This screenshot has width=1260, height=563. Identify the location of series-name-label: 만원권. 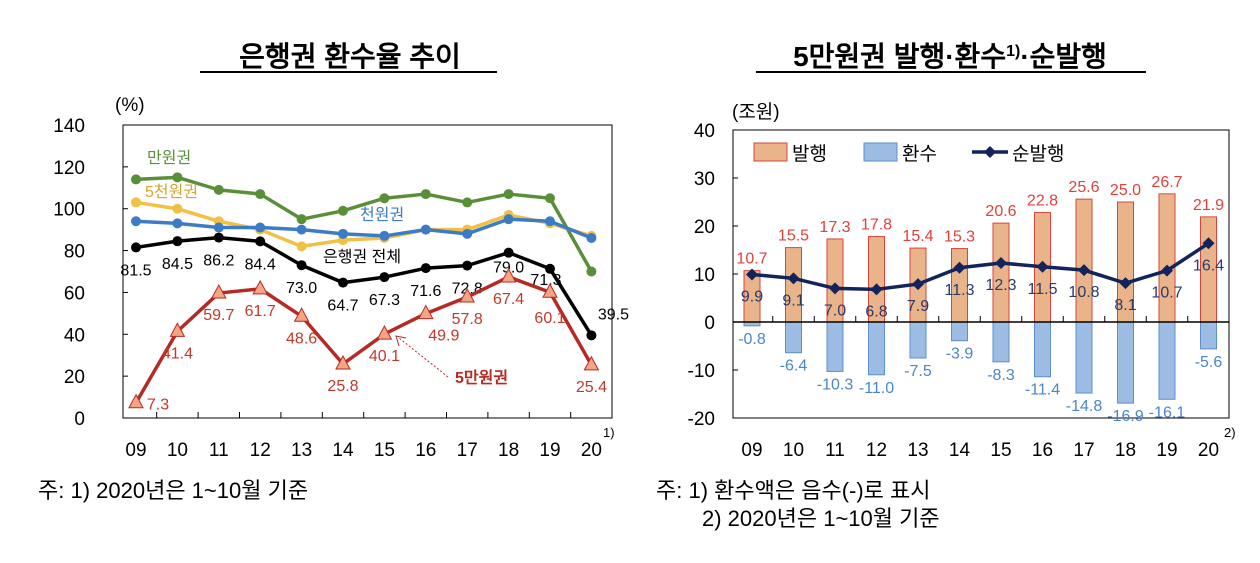
(169, 158).